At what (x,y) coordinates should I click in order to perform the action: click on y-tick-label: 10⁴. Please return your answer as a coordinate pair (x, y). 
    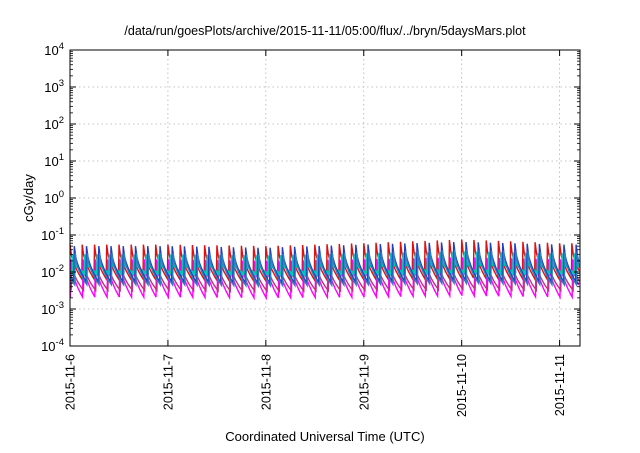
    Looking at the image, I should click on (54, 49).